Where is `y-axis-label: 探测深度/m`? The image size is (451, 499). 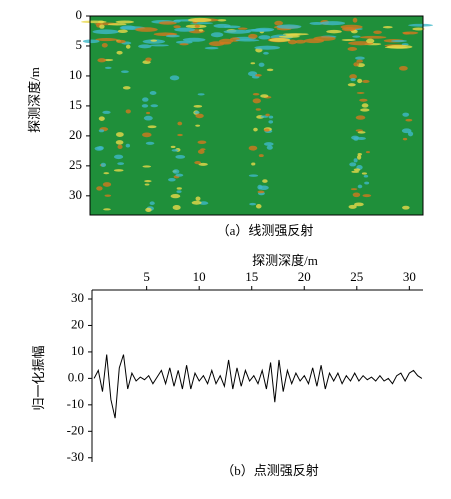
y-axis-label: 探测深度/m is located at coordinates (34, 100).